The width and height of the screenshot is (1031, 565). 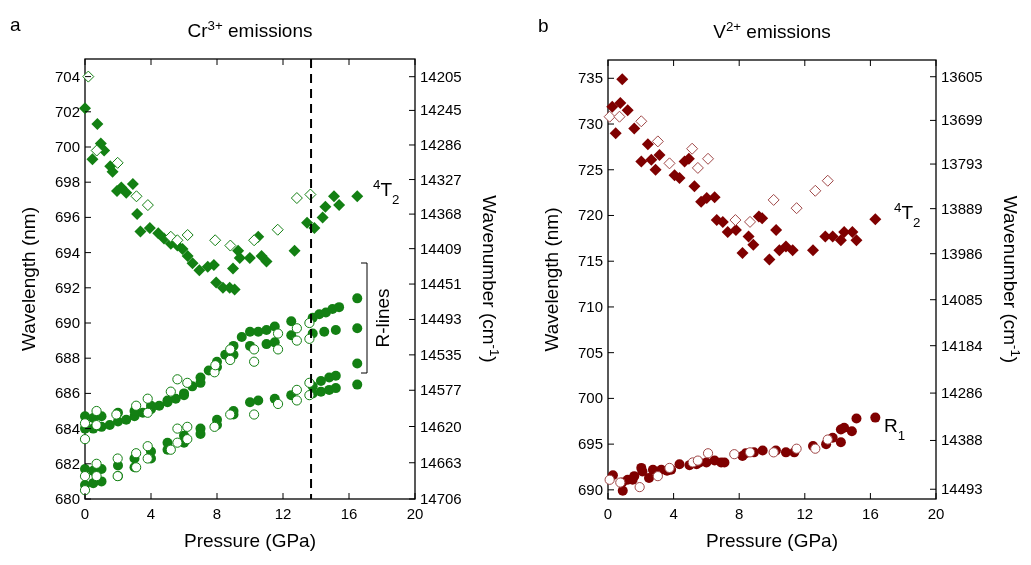 I want to click on y2-tick-label: 13986, so click(x=962, y=253).